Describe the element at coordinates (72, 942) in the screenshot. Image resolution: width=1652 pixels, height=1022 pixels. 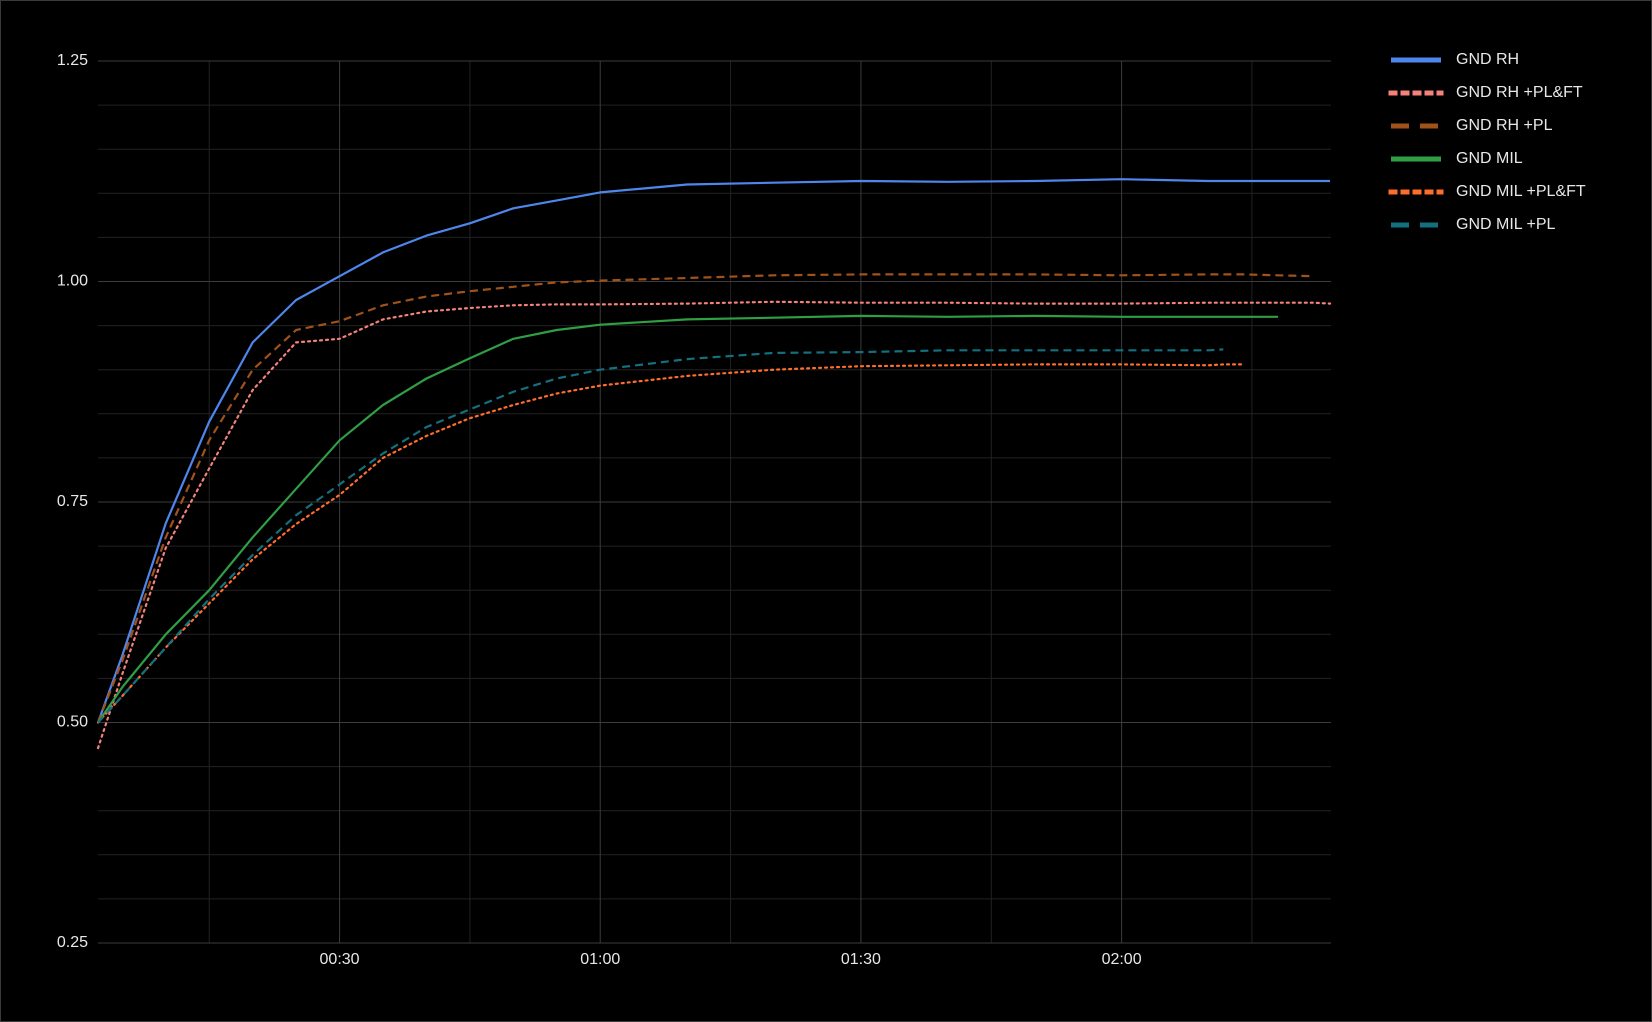
I see `y-tick-label: 0.25` at that location.